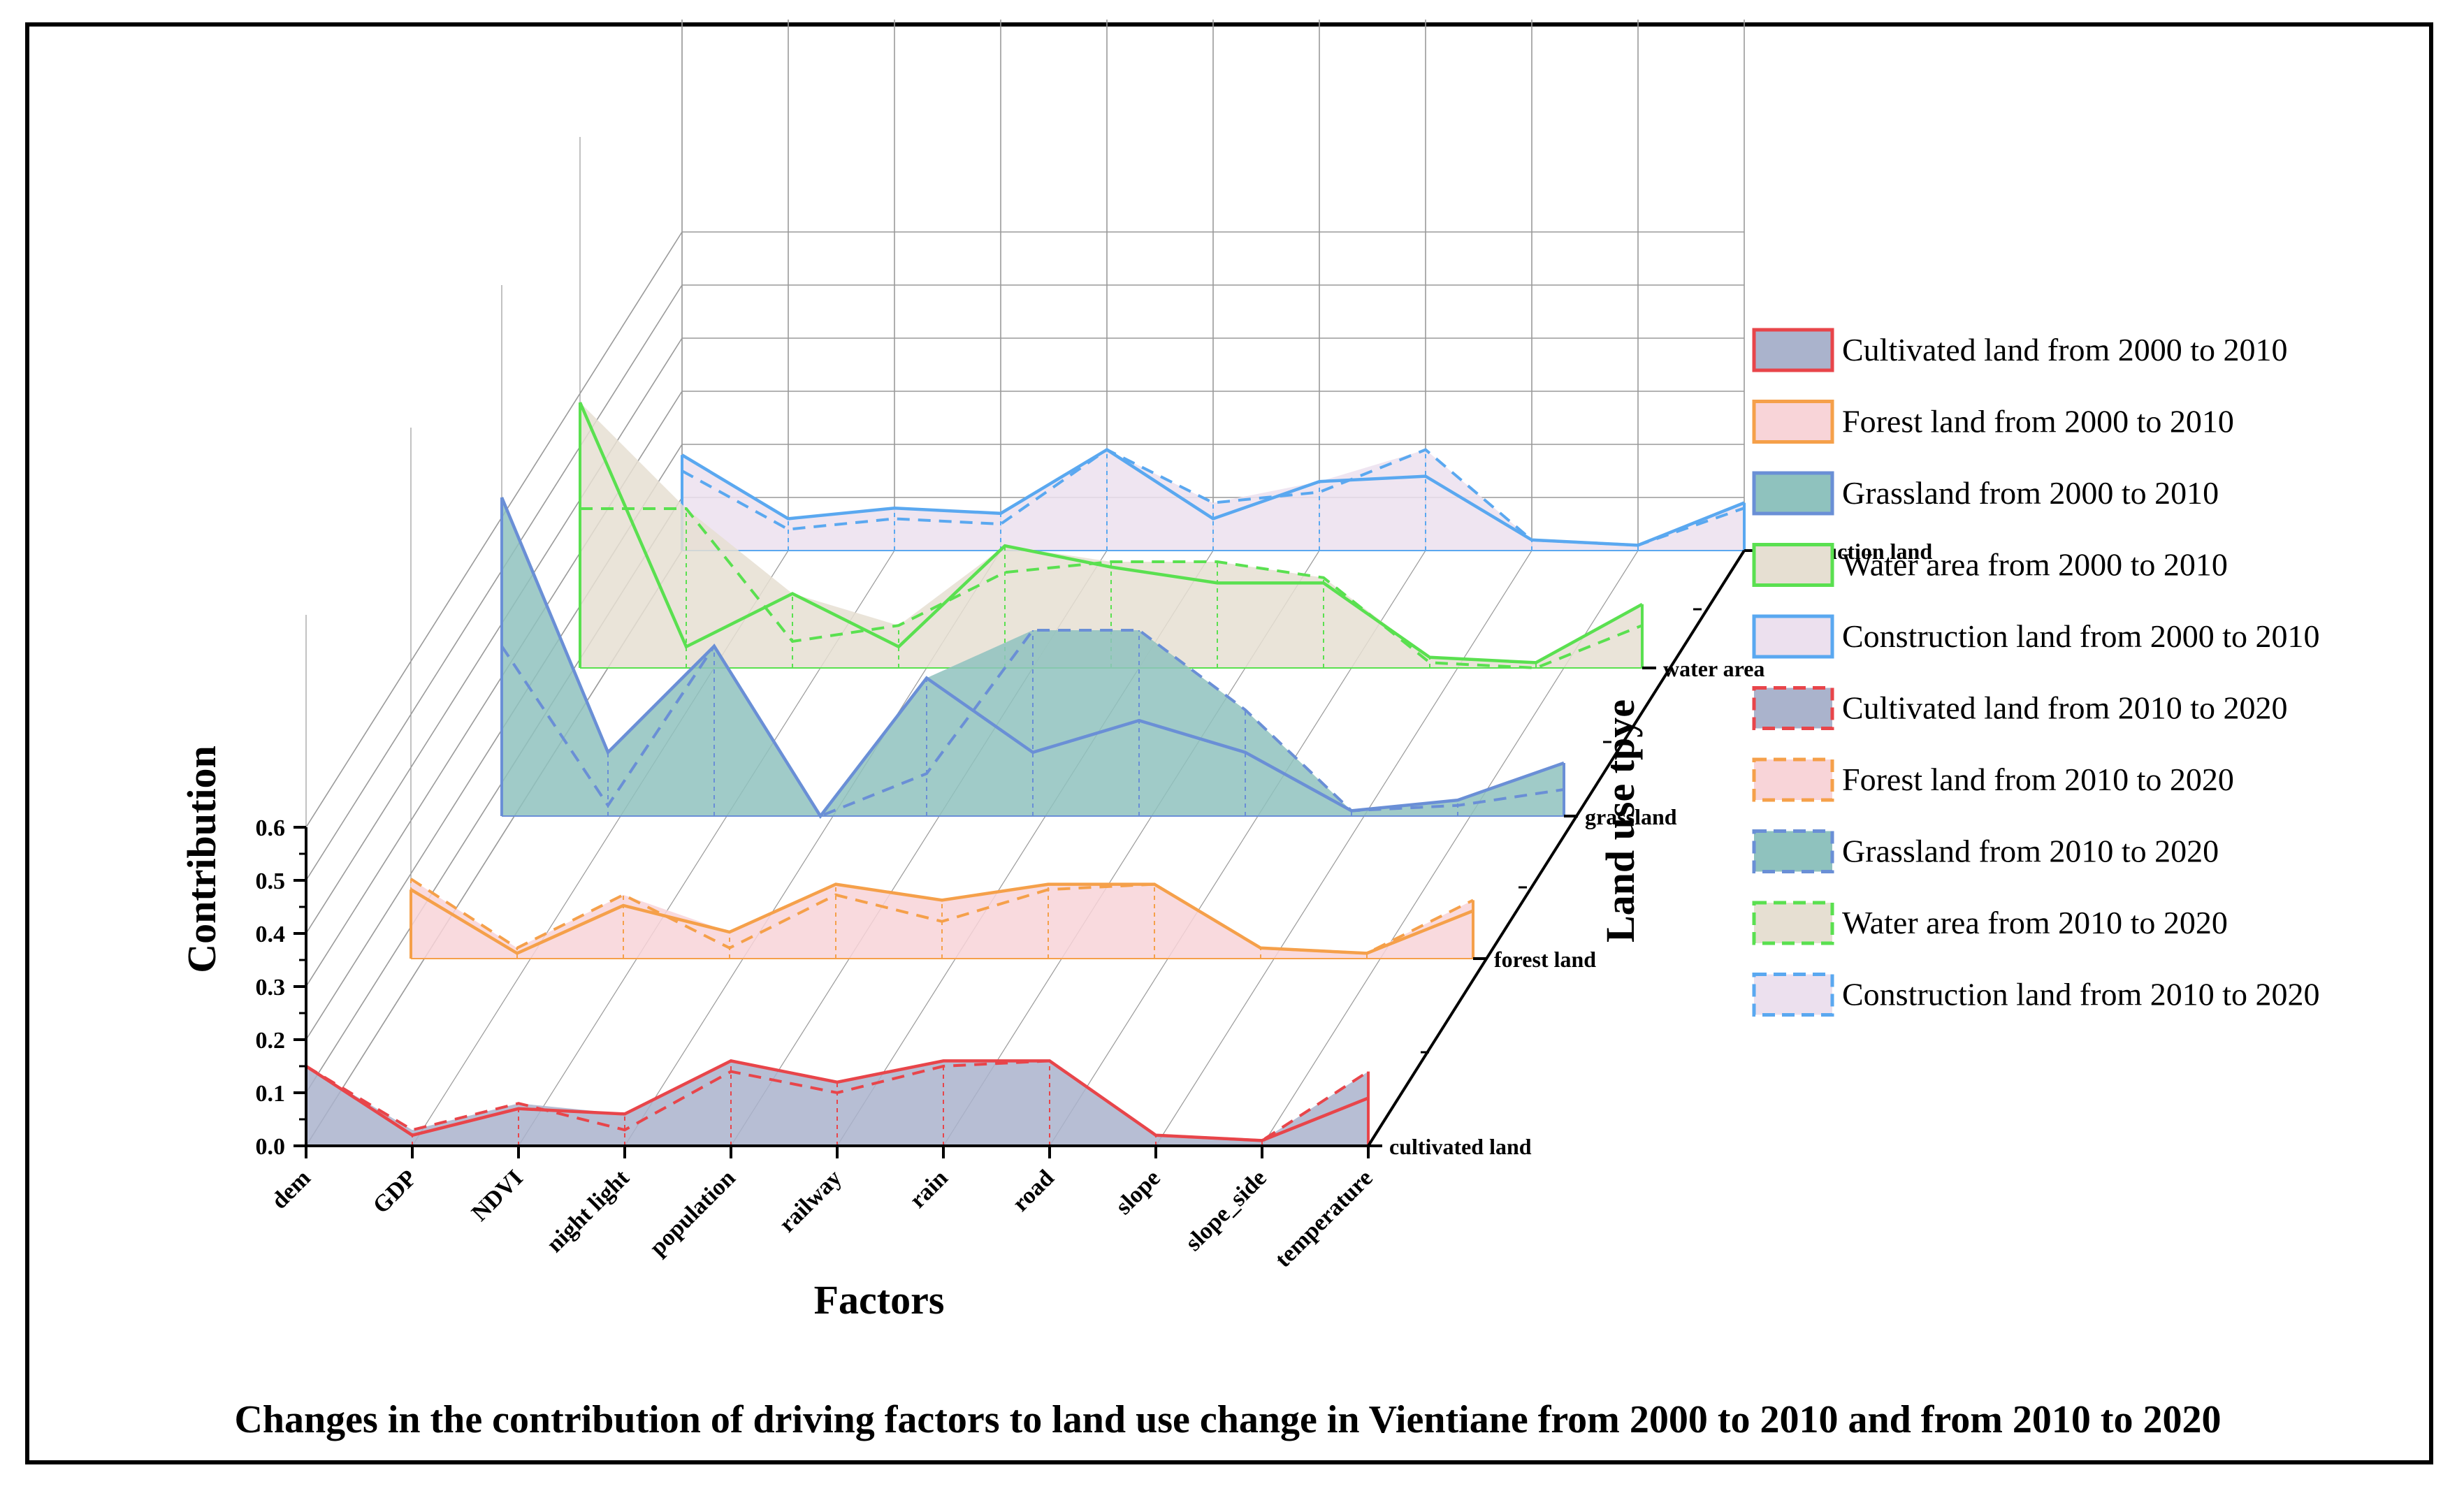  I want to click on x-tick-label: slope, so click(1137, 1192).